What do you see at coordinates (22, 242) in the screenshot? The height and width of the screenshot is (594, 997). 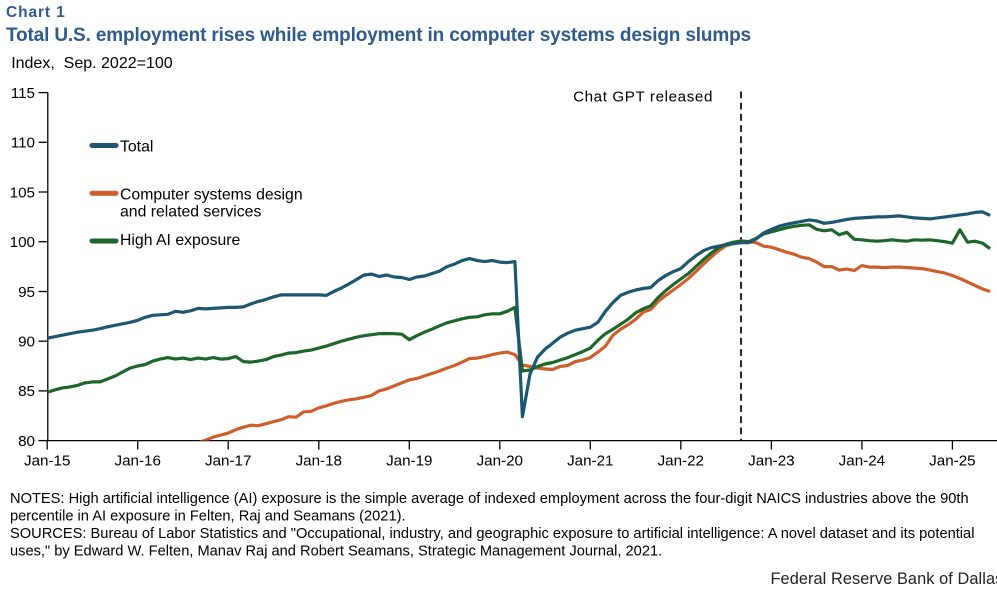 I see `svg-text: 100` at bounding box center [22, 242].